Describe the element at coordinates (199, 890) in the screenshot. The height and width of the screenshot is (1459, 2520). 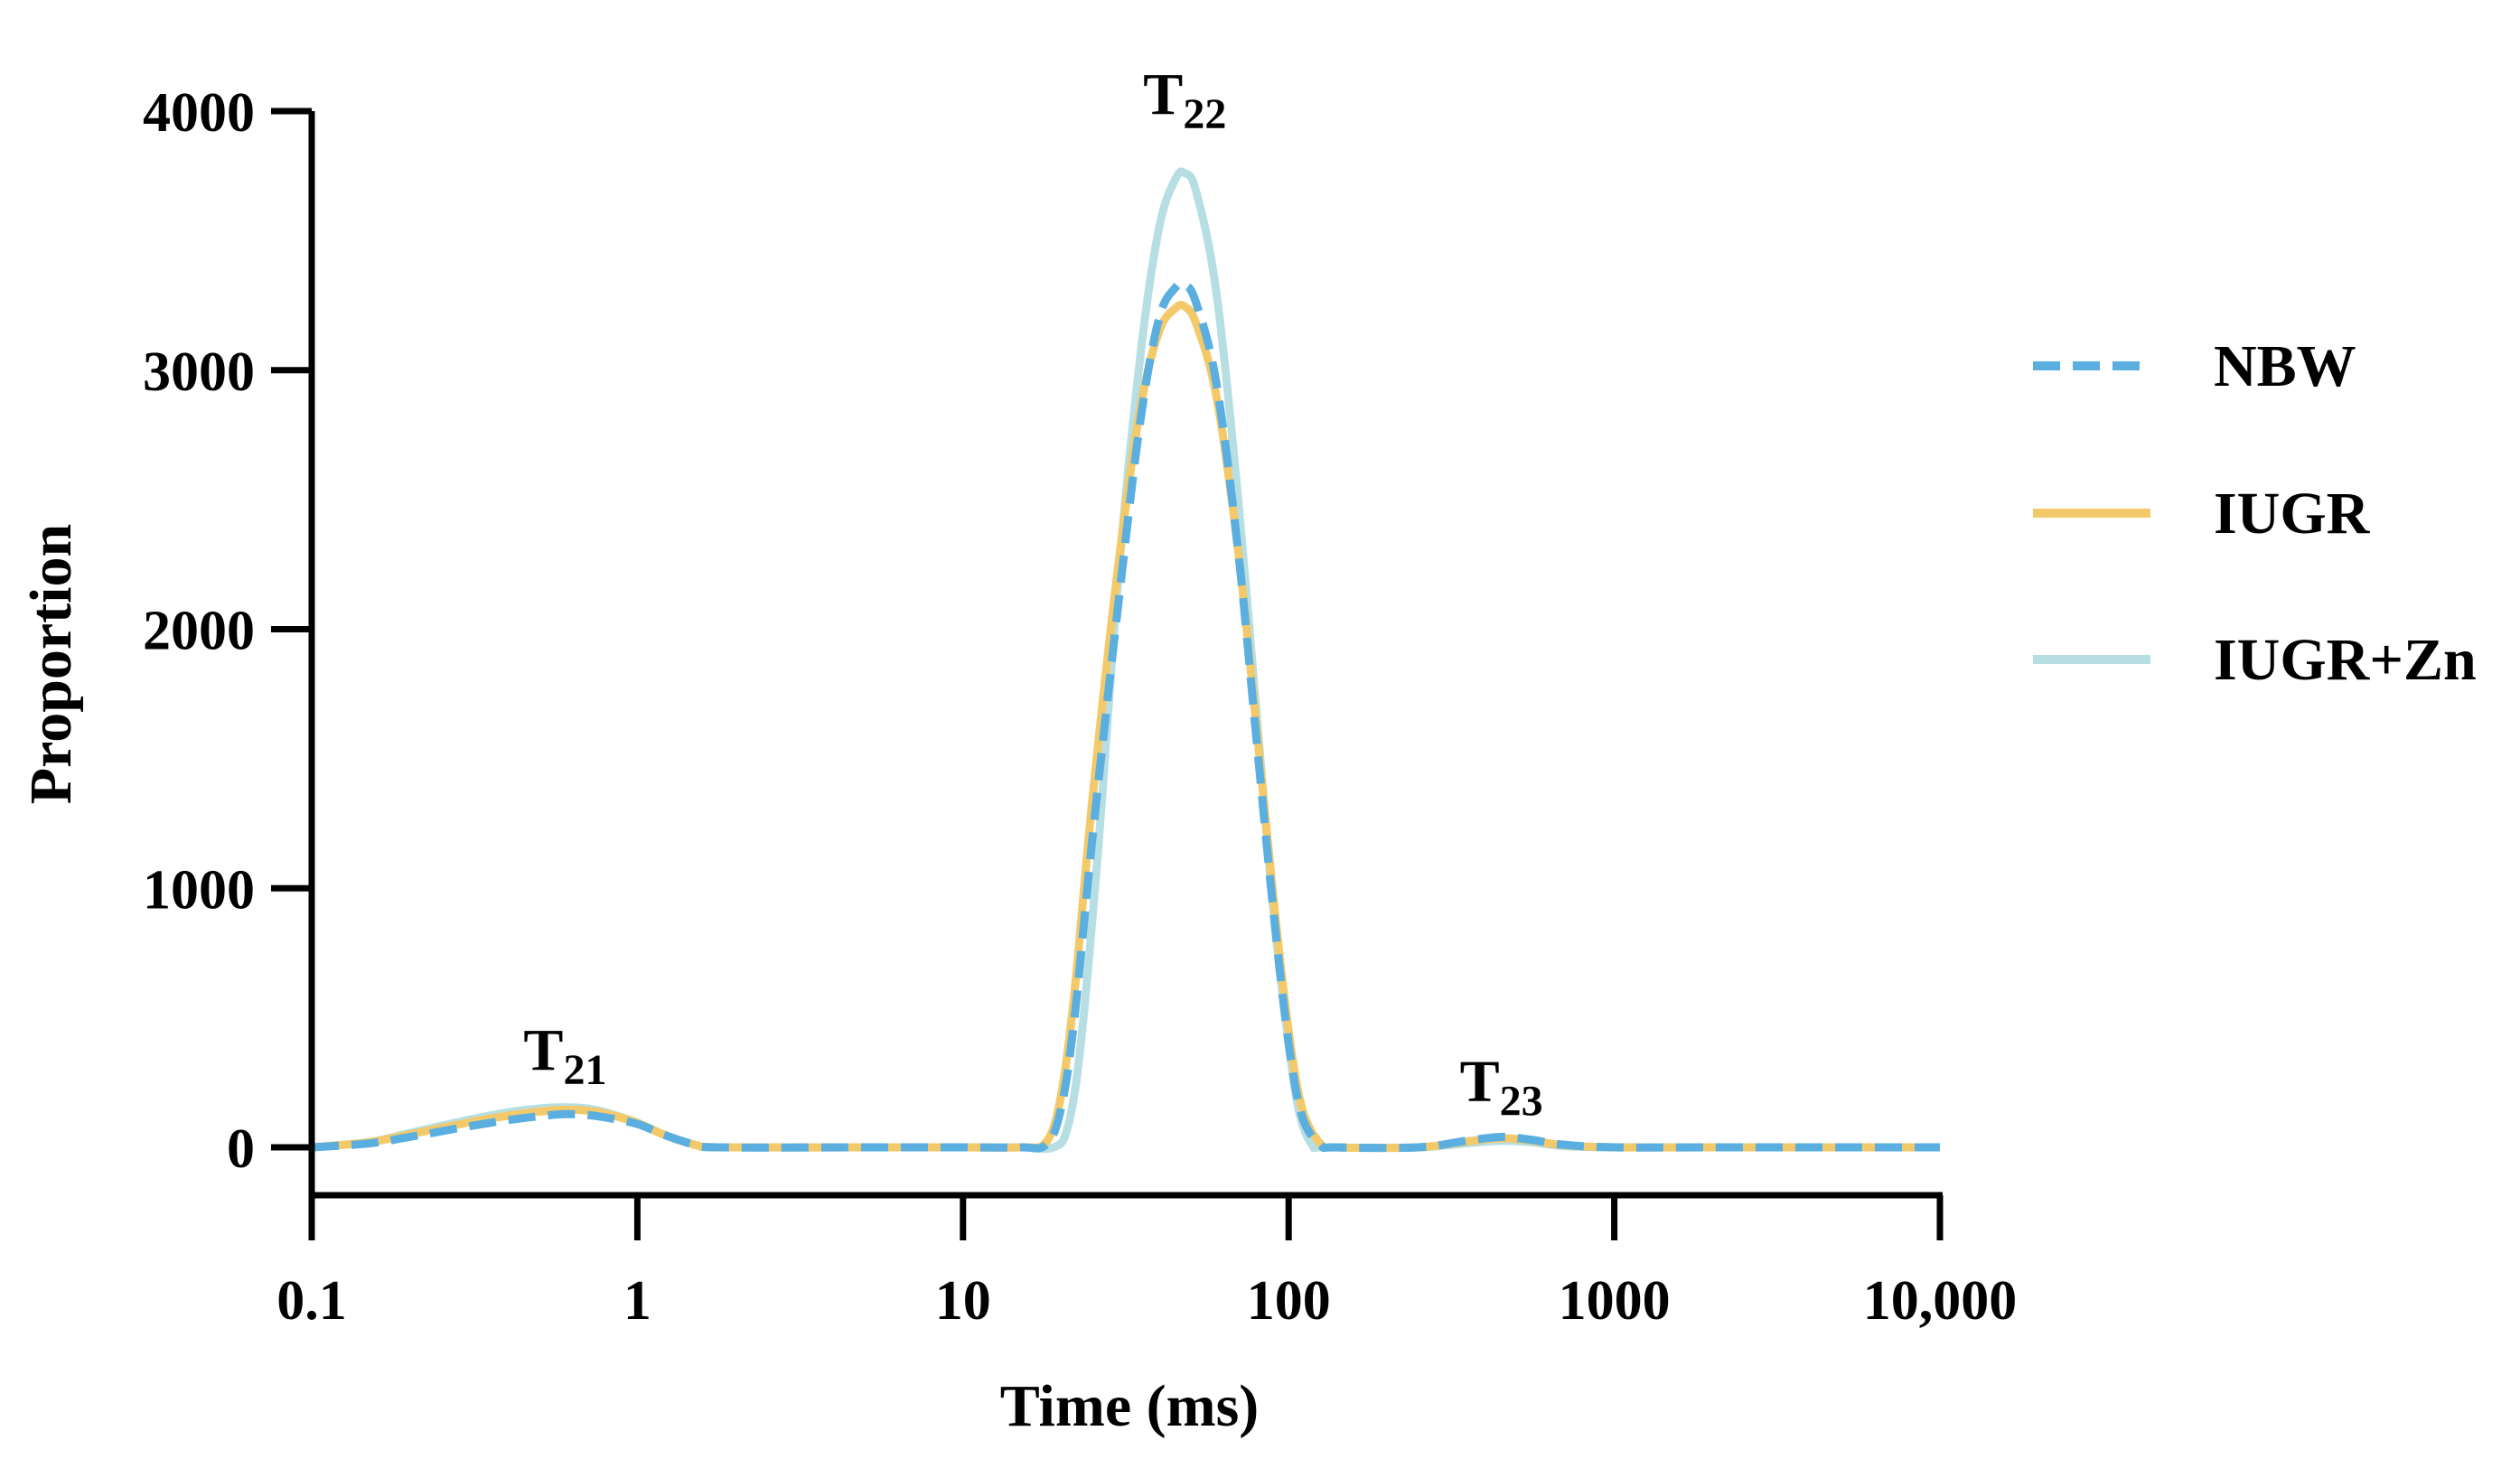
I see `y-tick-label: 1000` at that location.